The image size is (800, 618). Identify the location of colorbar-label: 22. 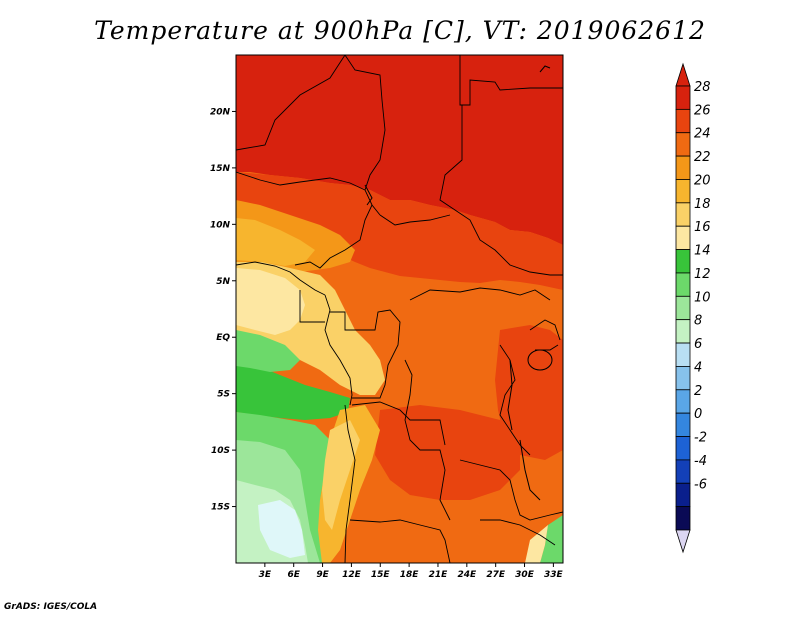
(702, 157).